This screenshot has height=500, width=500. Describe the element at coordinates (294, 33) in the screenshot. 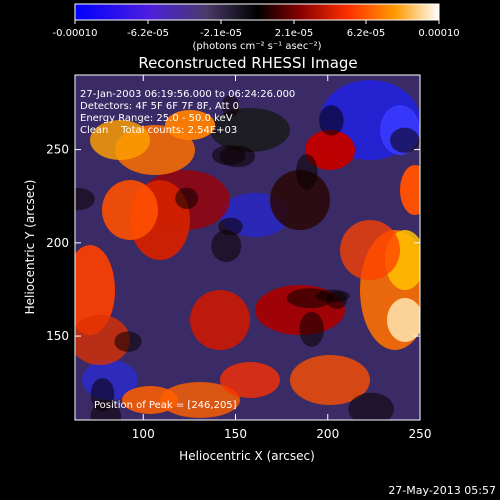

I see `colorbar-tick-label: 2.1e-05` at that location.